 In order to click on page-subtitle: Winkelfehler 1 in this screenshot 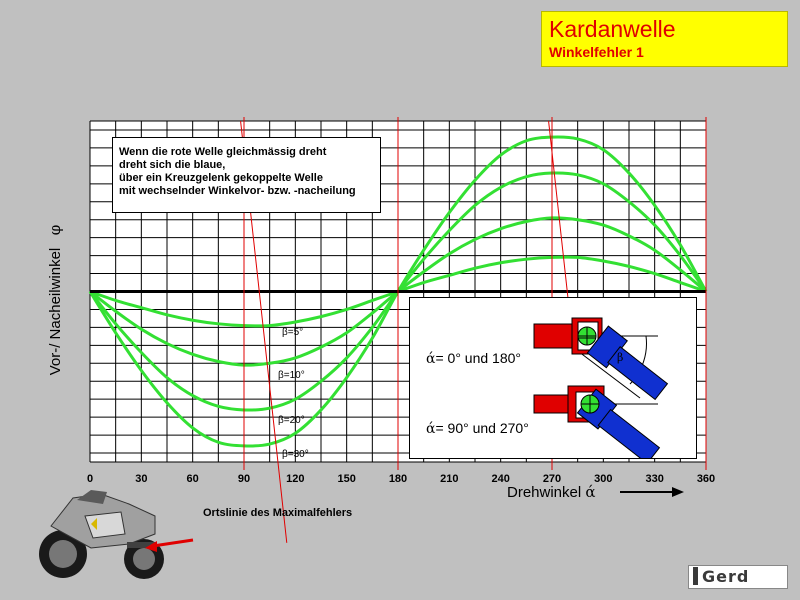, I will do `click(596, 52)`.